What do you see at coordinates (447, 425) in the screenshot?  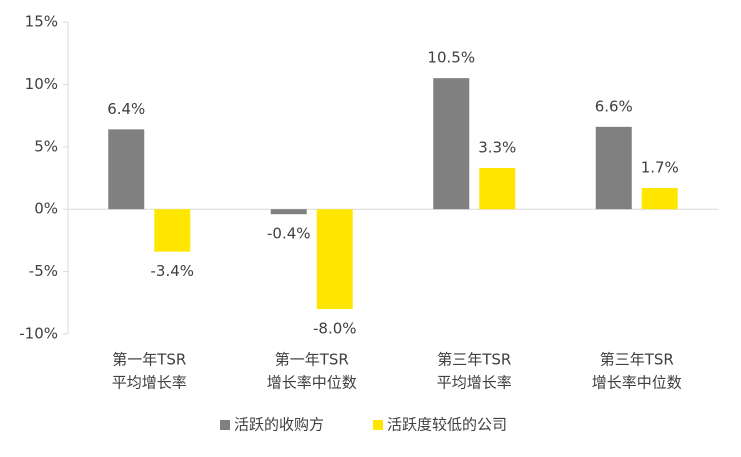 I see `legend-label: 活跃度较低的公司` at bounding box center [447, 425].